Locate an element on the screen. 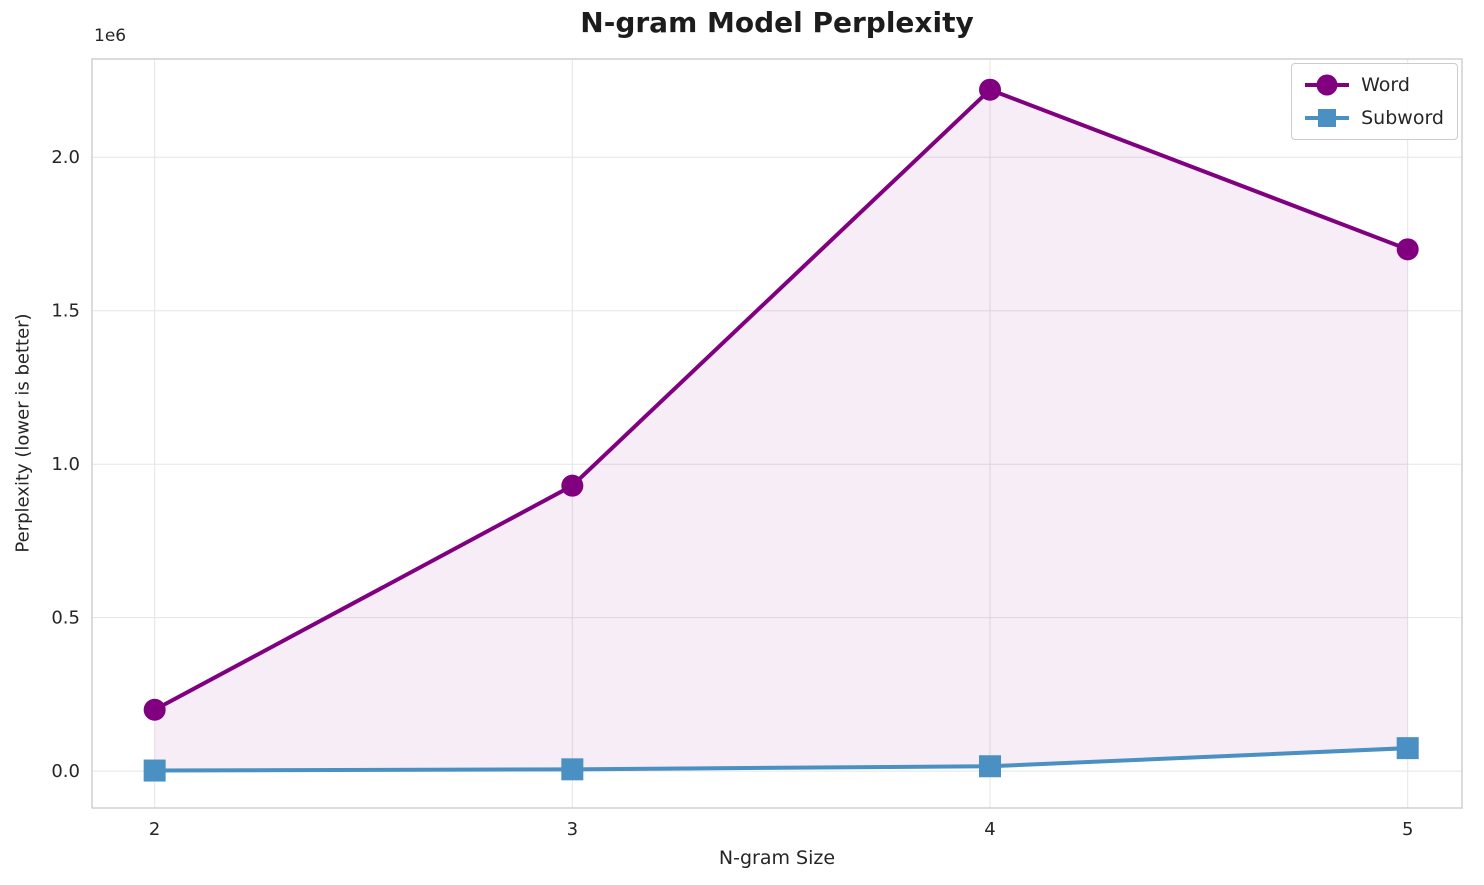  y-tick-label: 1.5 is located at coordinates (65, 311).